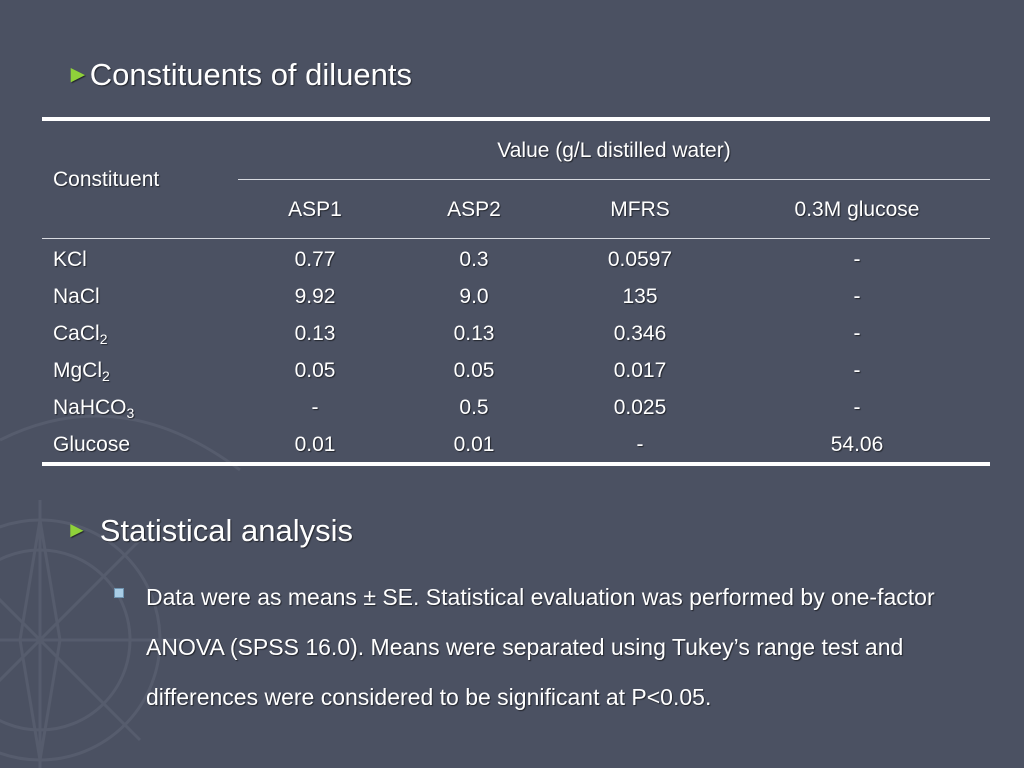  What do you see at coordinates (516, 464) in the screenshot?
I see `table-bottom-rule` at bounding box center [516, 464].